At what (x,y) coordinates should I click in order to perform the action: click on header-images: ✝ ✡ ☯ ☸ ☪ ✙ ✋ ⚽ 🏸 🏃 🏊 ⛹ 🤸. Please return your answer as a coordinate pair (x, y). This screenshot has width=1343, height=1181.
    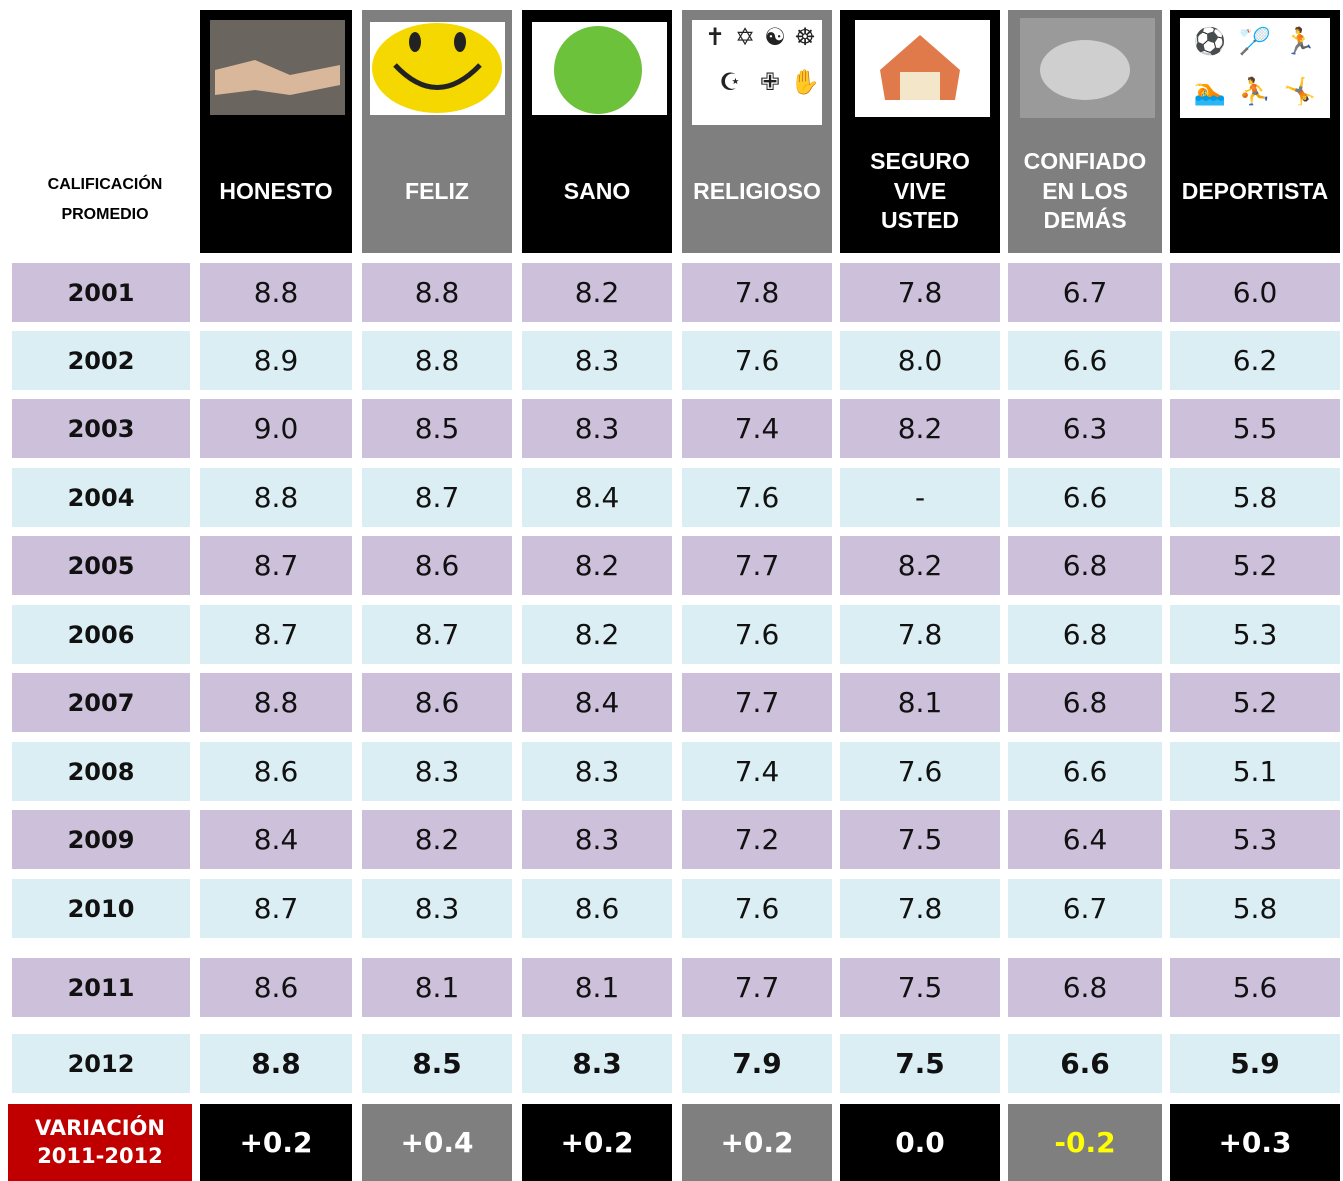
    Looking at the image, I should click on (770, 70).